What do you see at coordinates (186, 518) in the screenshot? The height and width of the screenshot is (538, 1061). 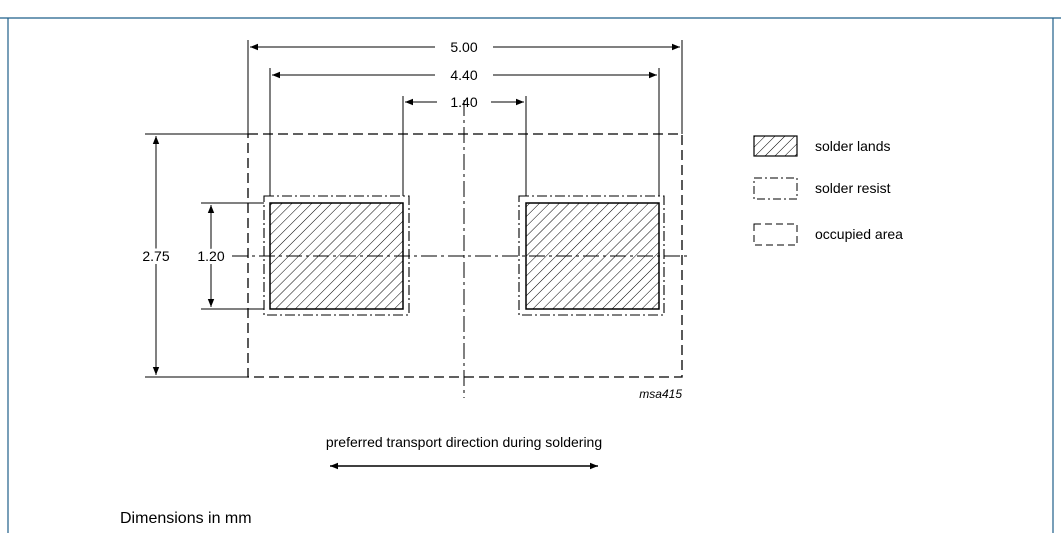 I see `units-note: Dimensions in mm` at bounding box center [186, 518].